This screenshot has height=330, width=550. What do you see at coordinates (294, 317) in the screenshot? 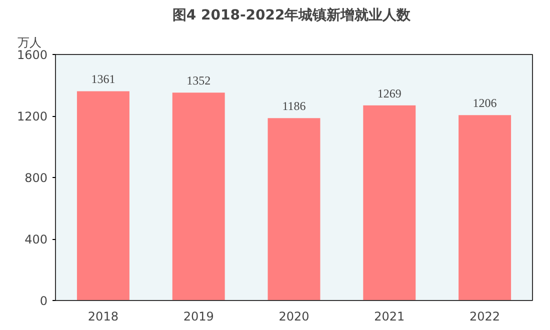
I see `x-tick-label: 2020` at bounding box center [294, 317].